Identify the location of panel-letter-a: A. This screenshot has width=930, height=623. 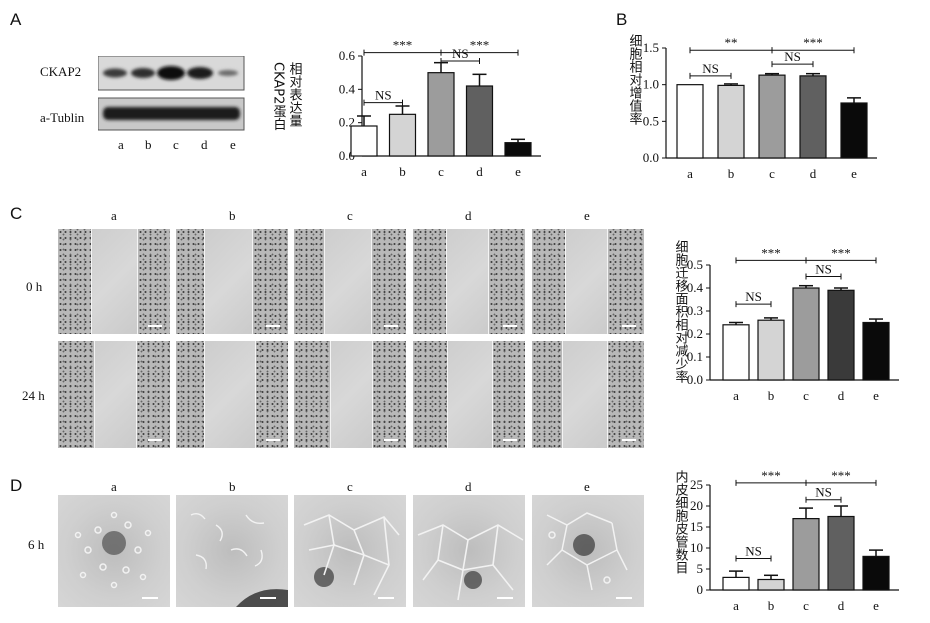
(16, 19).